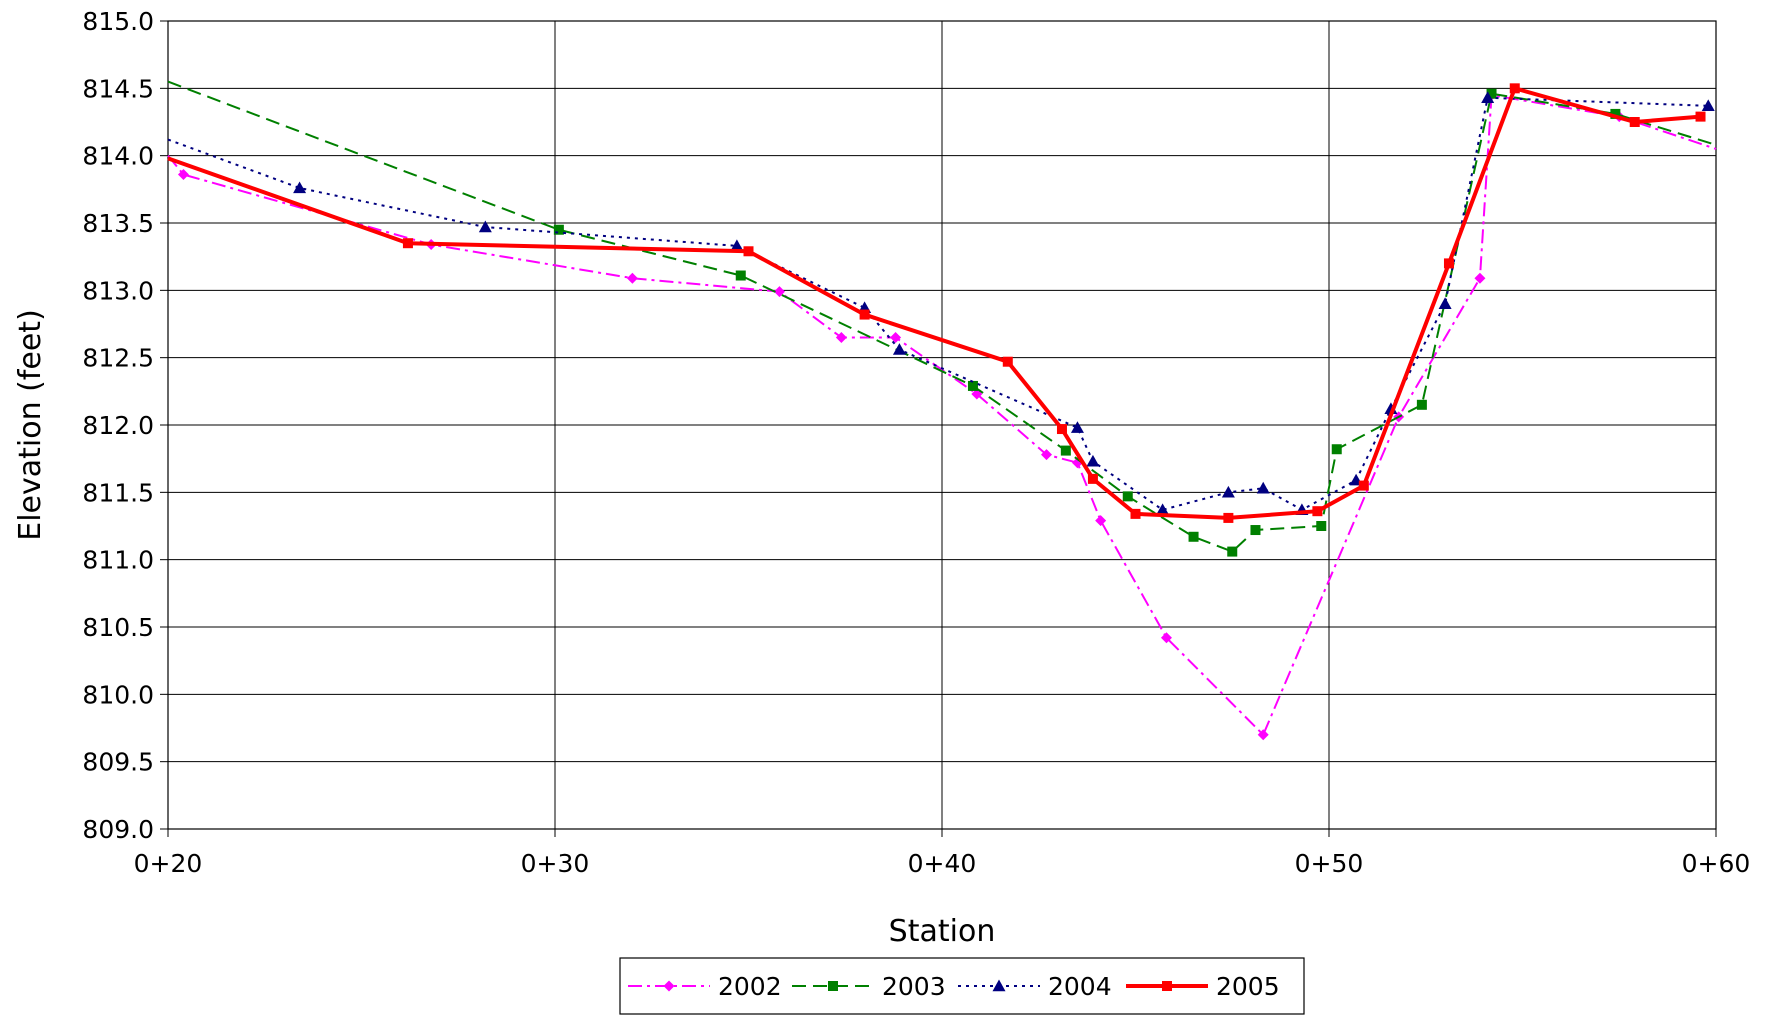 This screenshot has width=1771, height=1030. What do you see at coordinates (555, 863) in the screenshot?
I see `x-tick-label: 0+30` at bounding box center [555, 863].